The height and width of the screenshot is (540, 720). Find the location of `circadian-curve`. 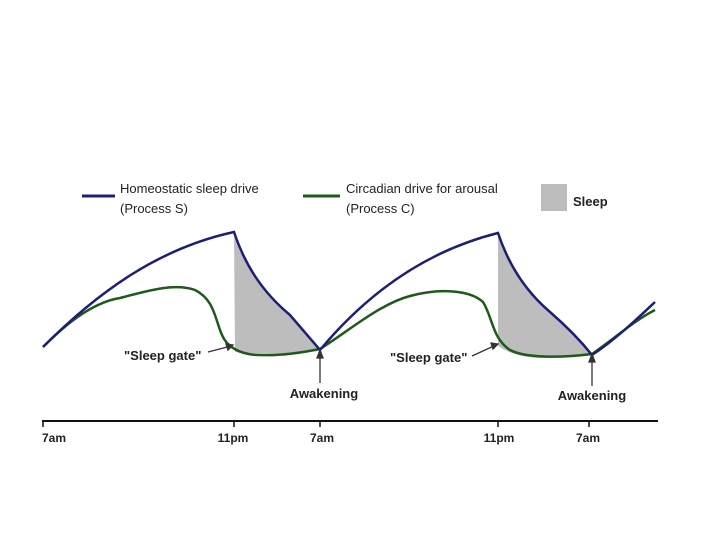

circadian-curve is located at coordinates (349, 321).